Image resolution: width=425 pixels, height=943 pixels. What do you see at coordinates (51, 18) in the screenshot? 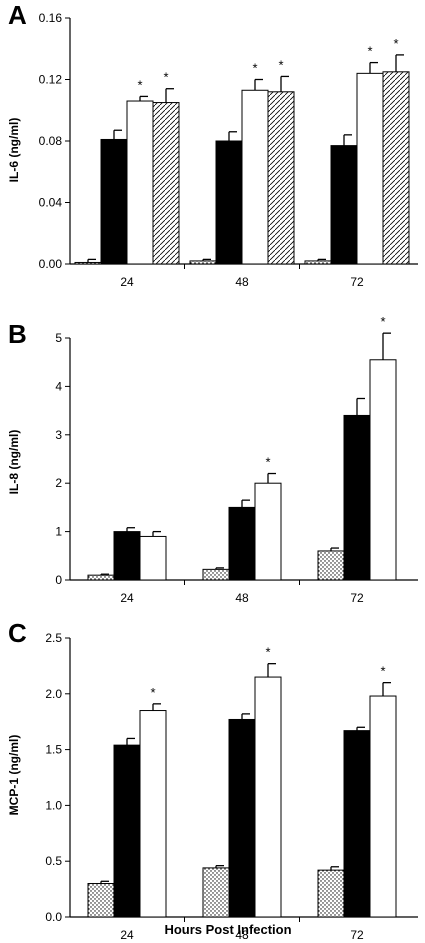
I see `y-tick-label: 0.16` at bounding box center [51, 18].